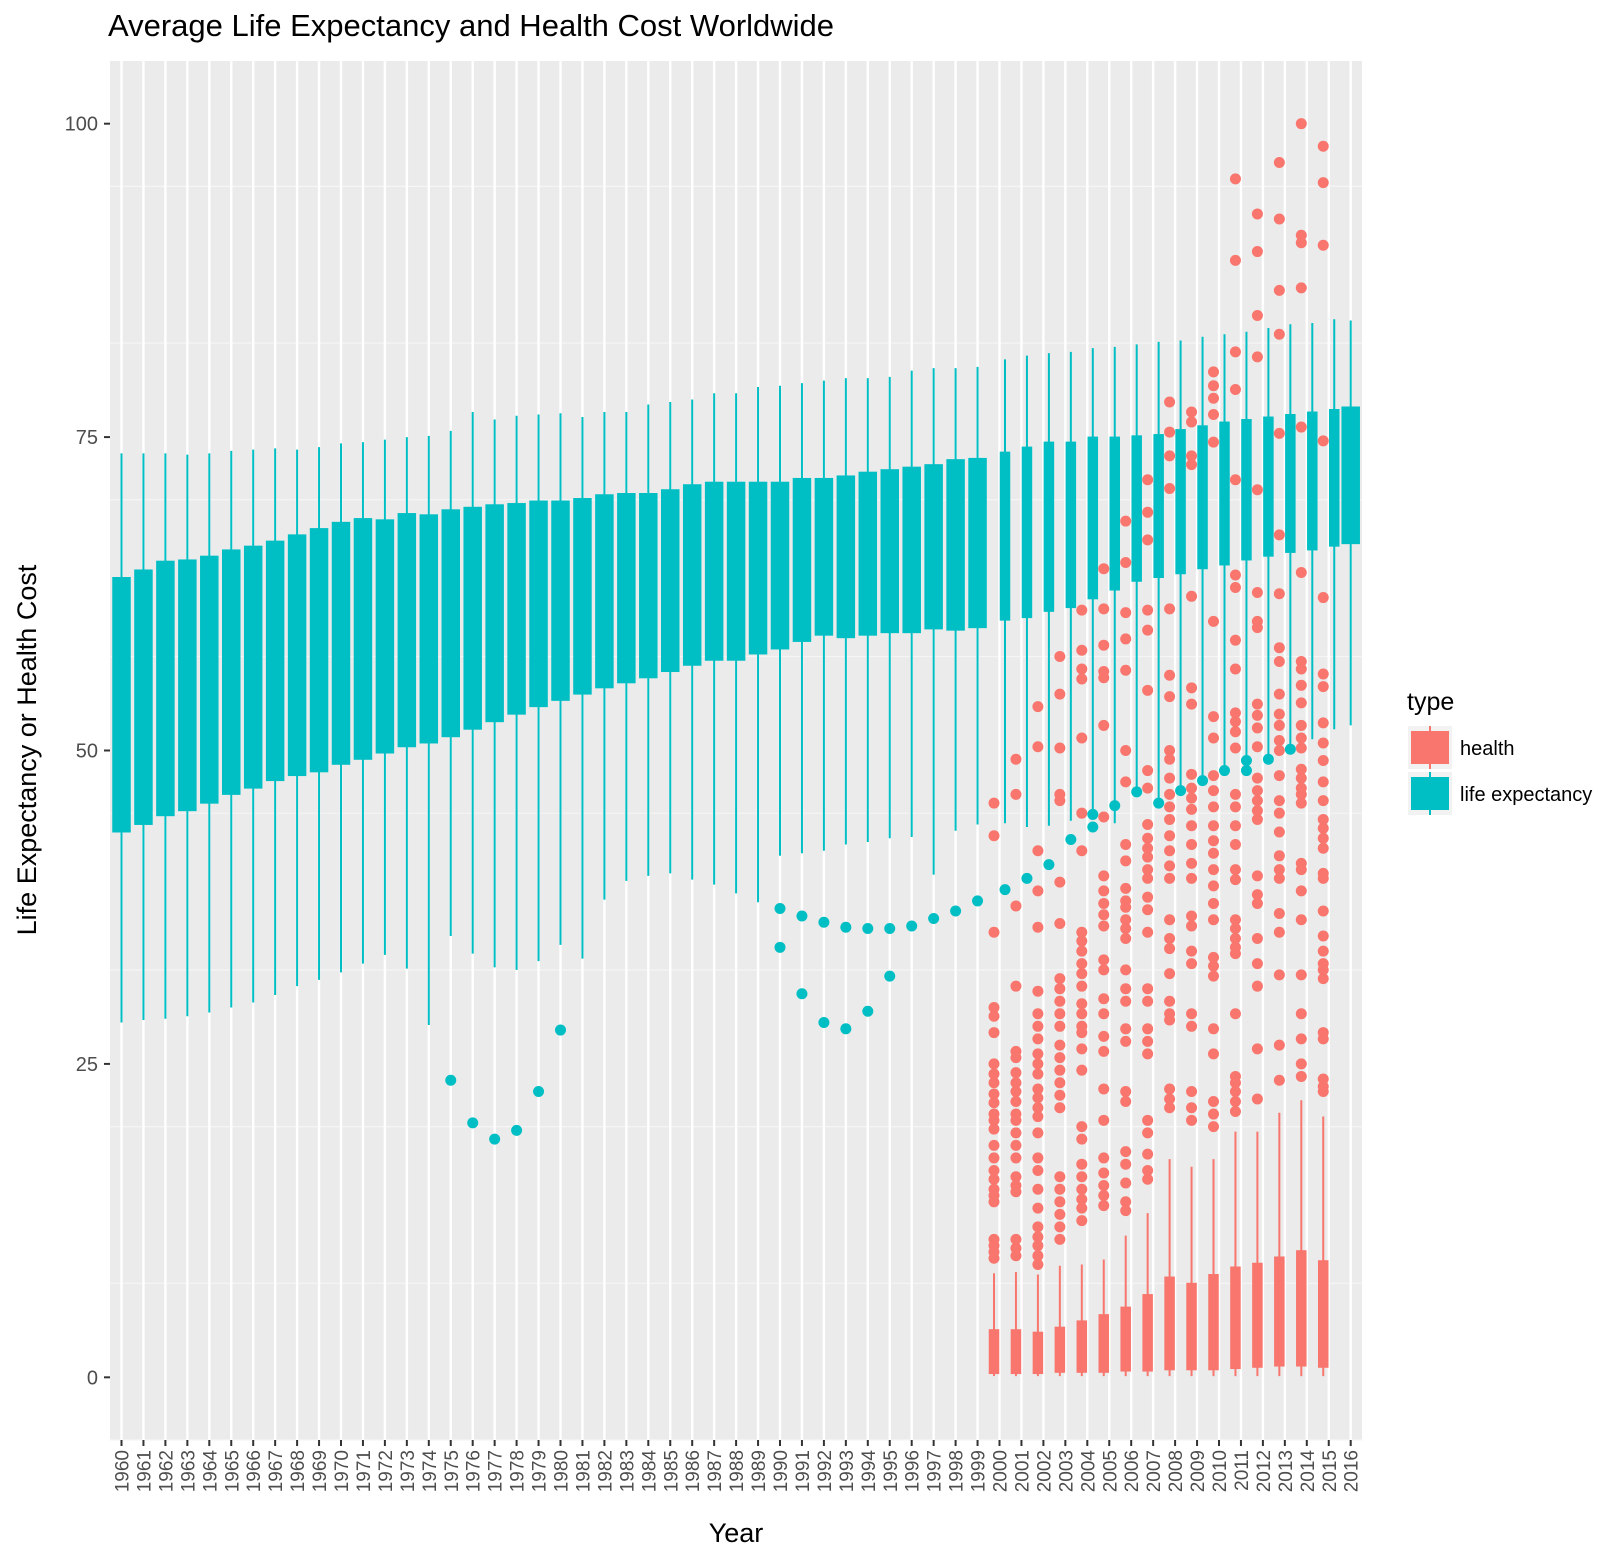 The image size is (1624, 1553). I want to click on x-tick-label: 2008, so click(1176, 1471).